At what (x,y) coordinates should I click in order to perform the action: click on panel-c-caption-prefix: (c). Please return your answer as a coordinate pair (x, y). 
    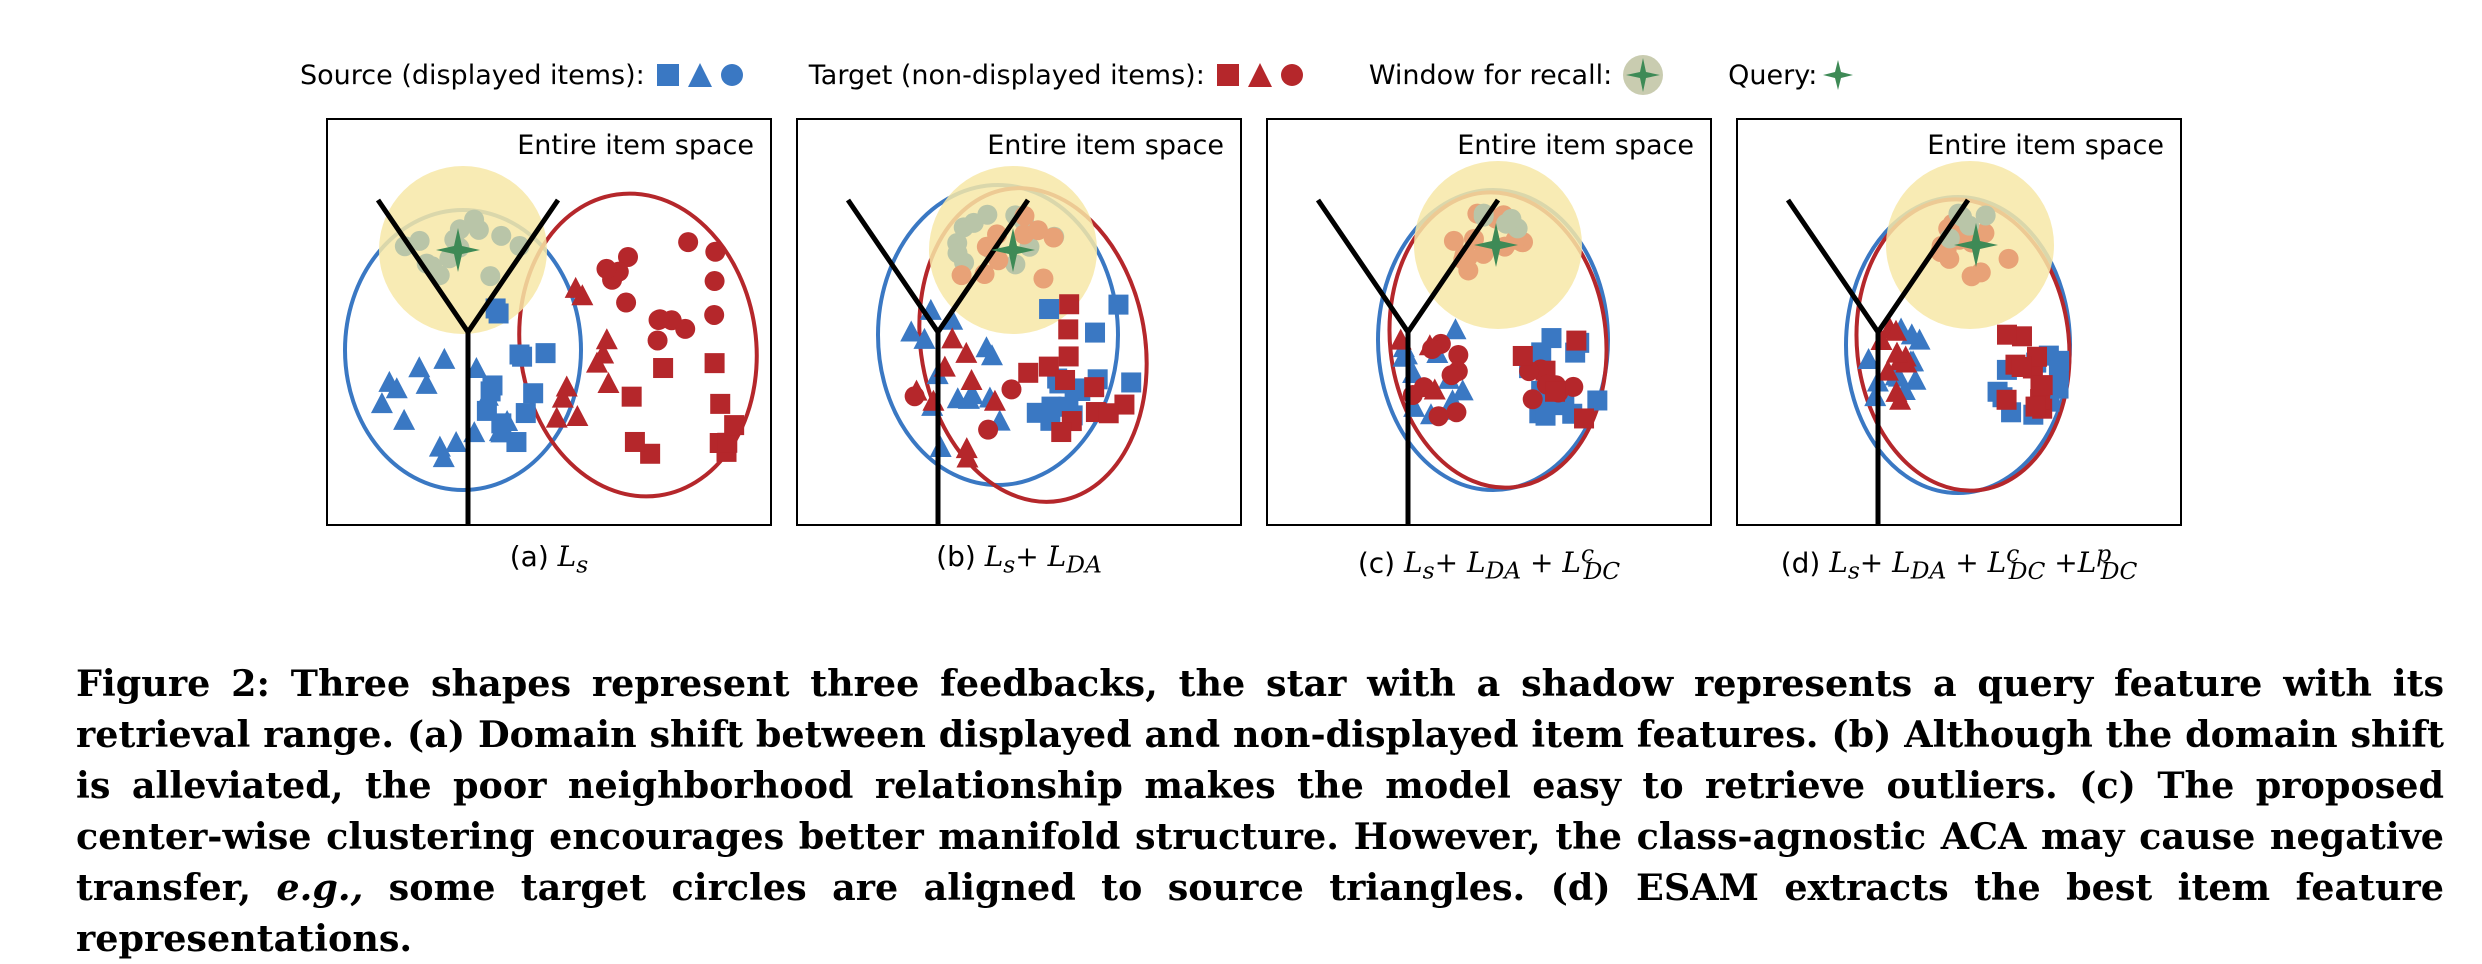
    Looking at the image, I should click on (1381, 563).